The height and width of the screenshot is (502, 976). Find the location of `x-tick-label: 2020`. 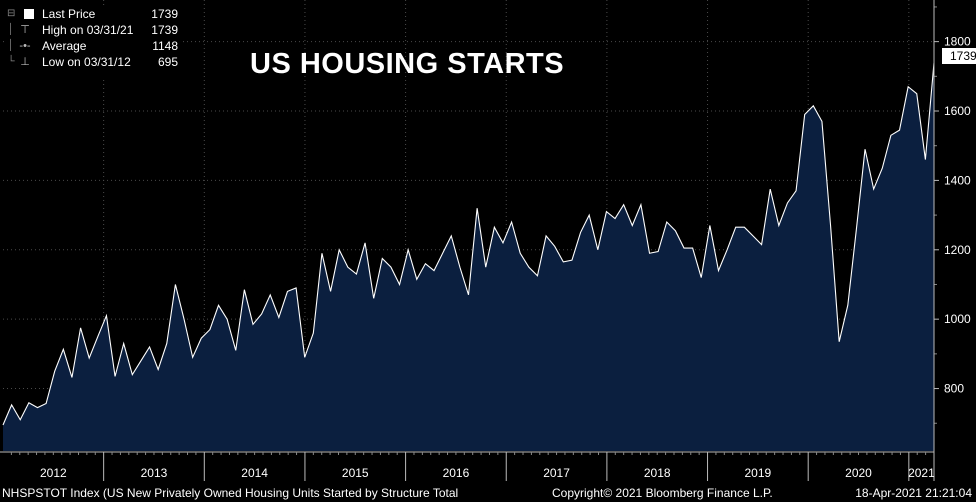

x-tick-label: 2020 is located at coordinates (858, 473).